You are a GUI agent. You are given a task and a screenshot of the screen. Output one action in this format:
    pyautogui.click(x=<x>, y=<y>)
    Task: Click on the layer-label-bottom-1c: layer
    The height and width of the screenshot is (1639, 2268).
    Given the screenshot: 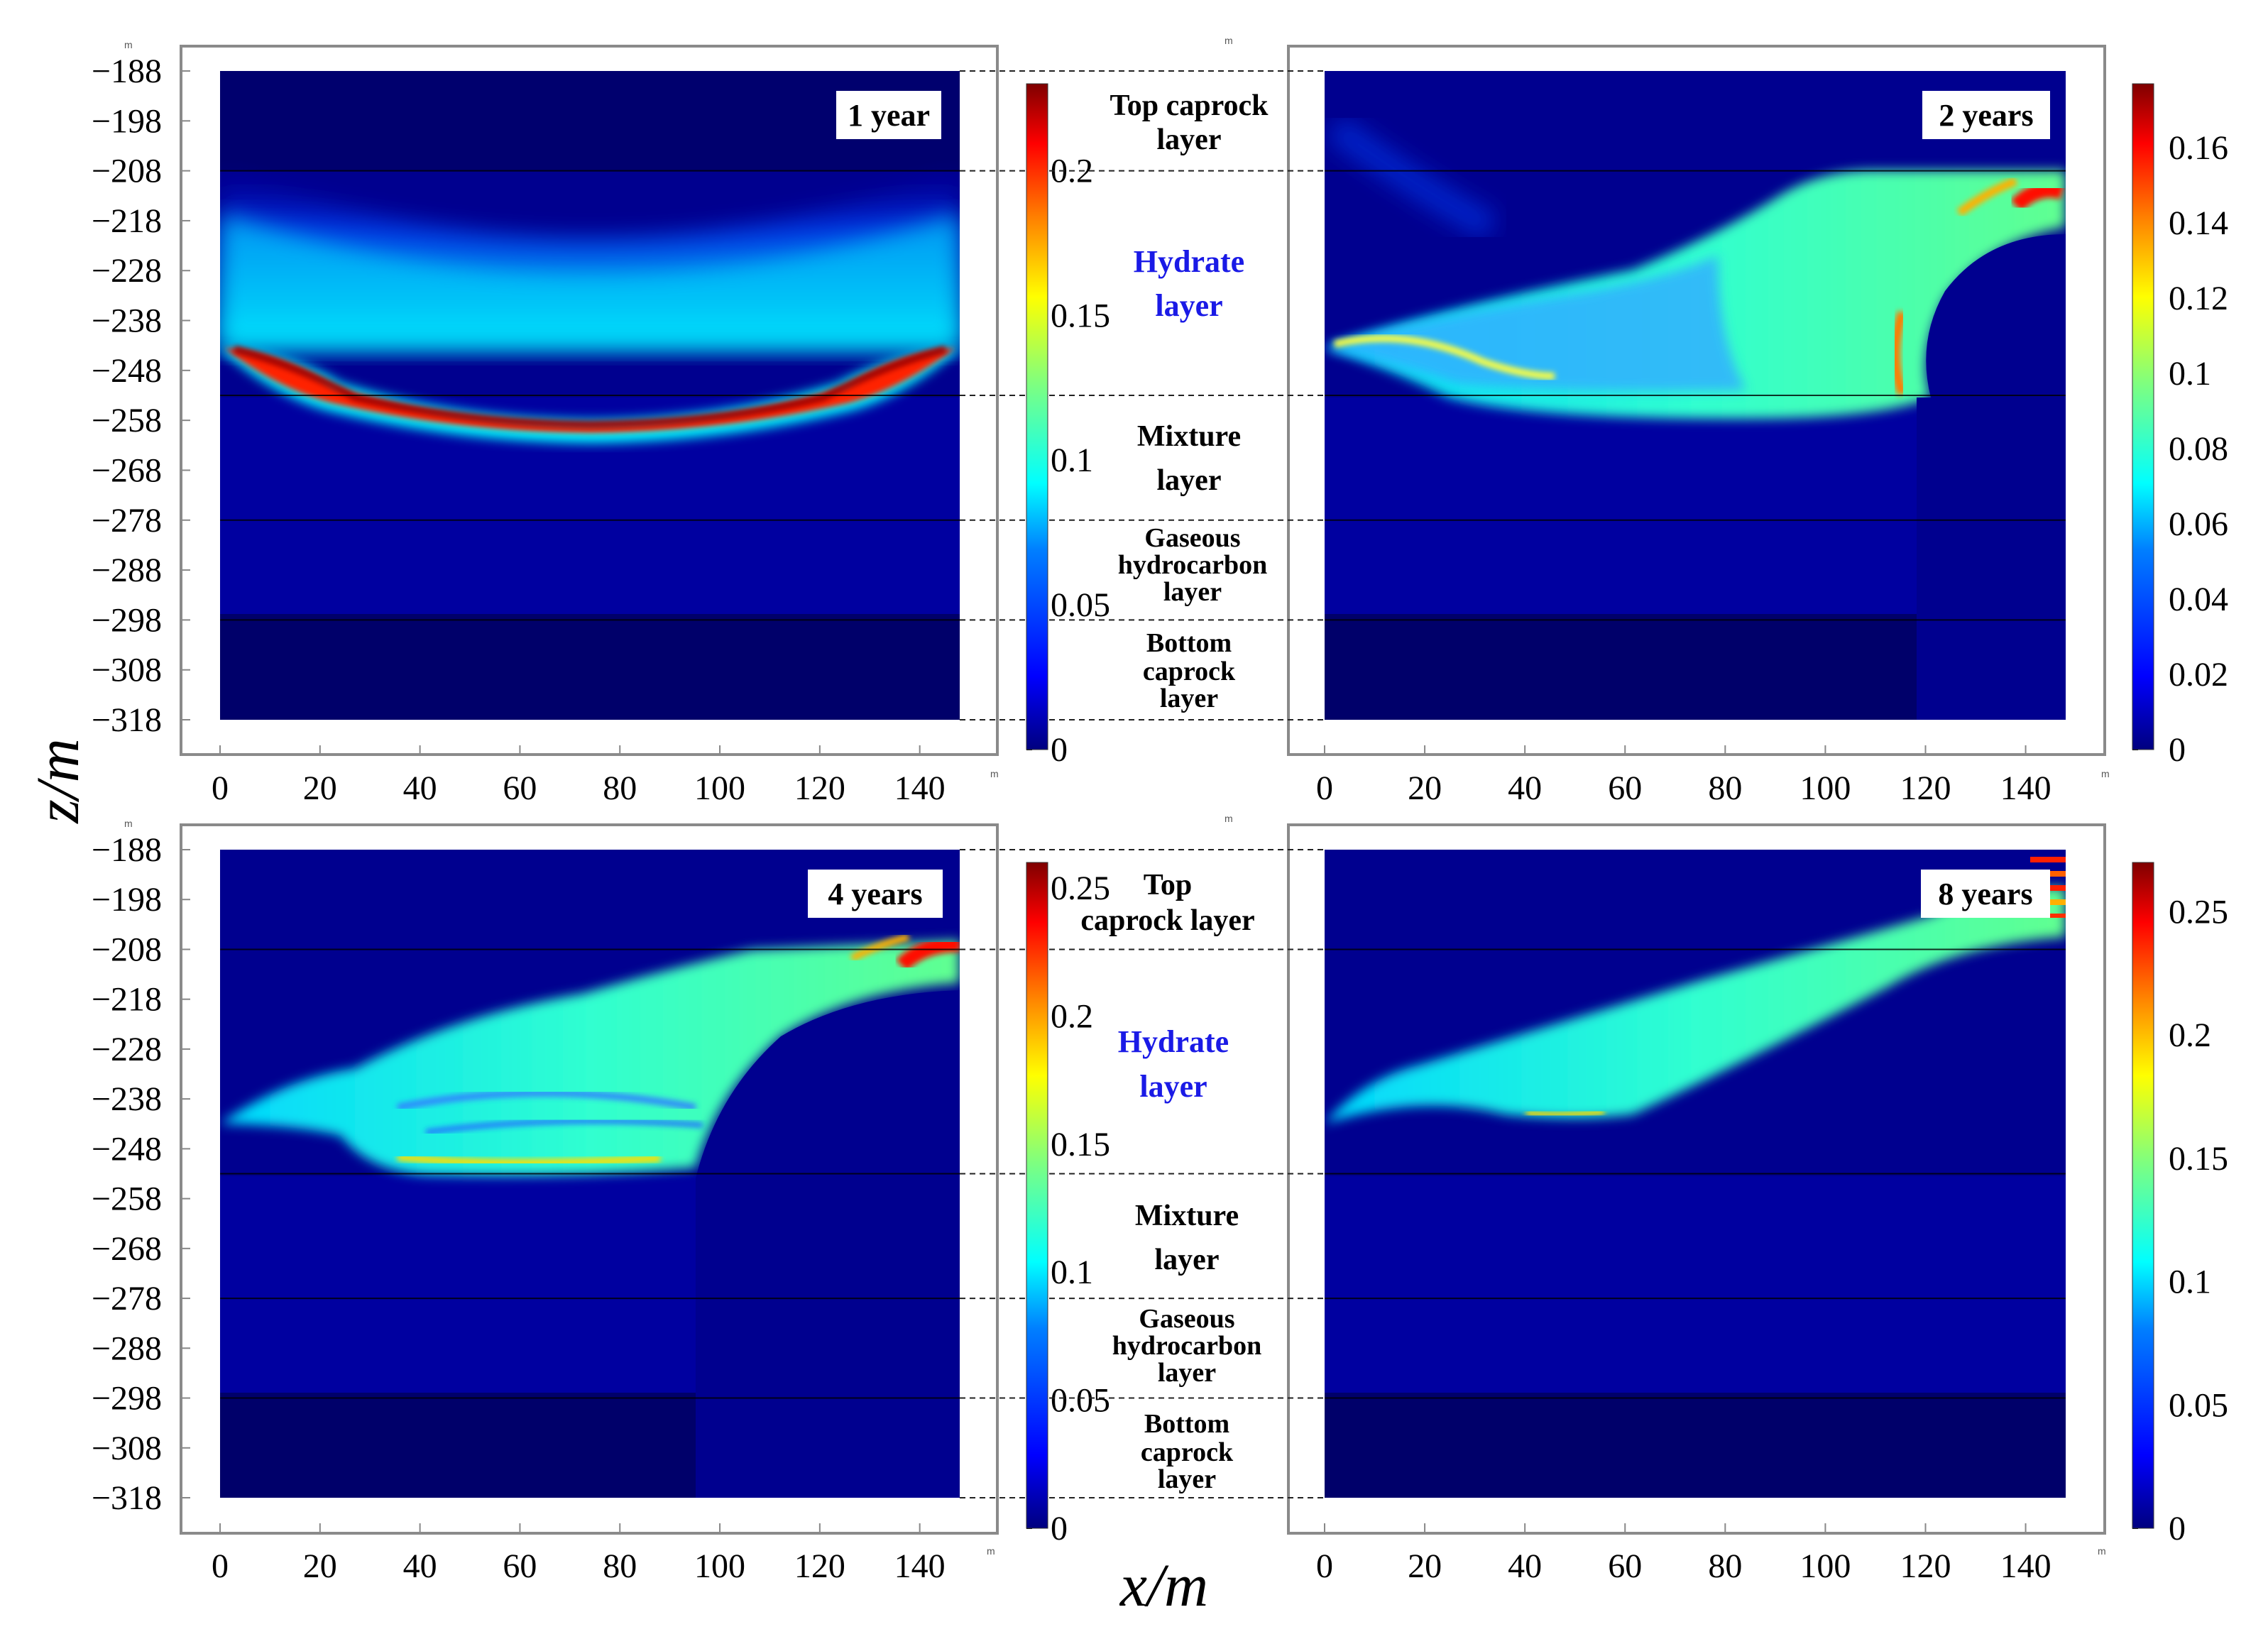 What is the action you would take?
    pyautogui.click(x=1189, y=698)
    